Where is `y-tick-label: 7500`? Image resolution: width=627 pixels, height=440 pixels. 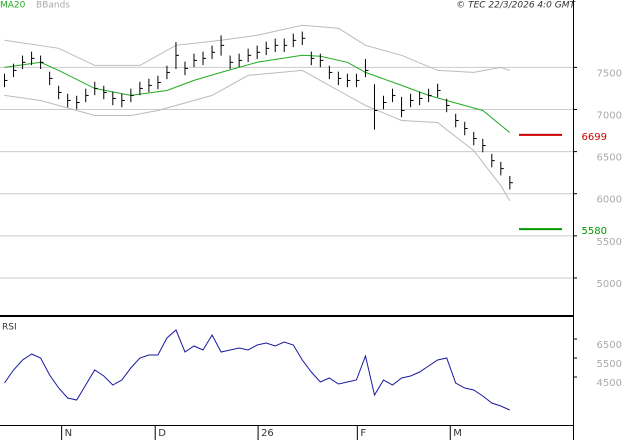
y-tick-label: 7500 is located at coordinates (609, 73).